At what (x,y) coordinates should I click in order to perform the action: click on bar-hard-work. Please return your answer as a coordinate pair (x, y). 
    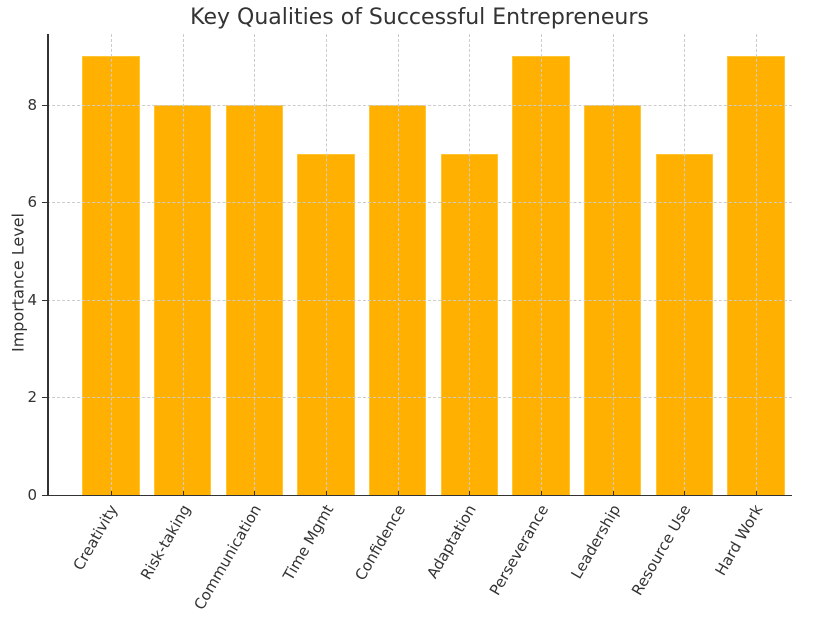
    Looking at the image, I should click on (756, 275).